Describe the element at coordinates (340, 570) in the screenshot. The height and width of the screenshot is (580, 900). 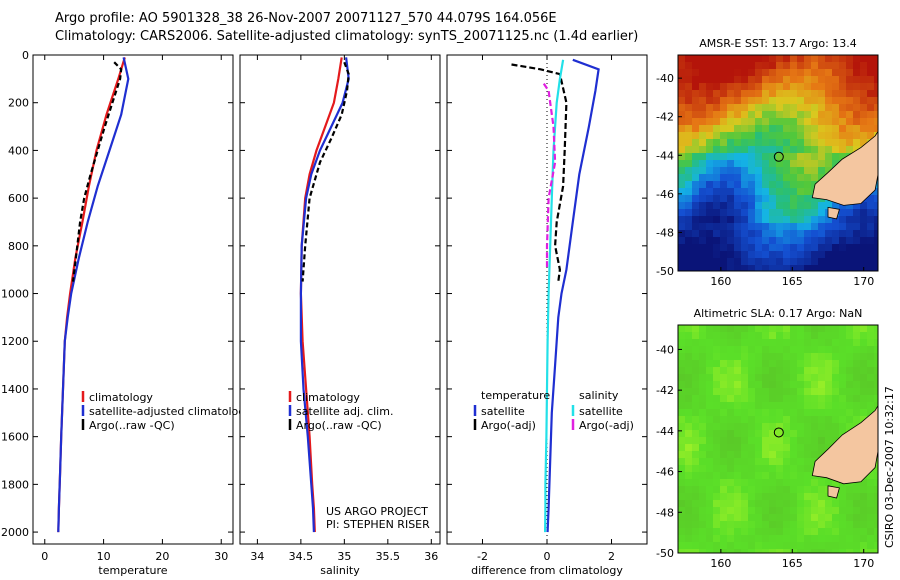
I see `x-axis-label: salinity` at that location.